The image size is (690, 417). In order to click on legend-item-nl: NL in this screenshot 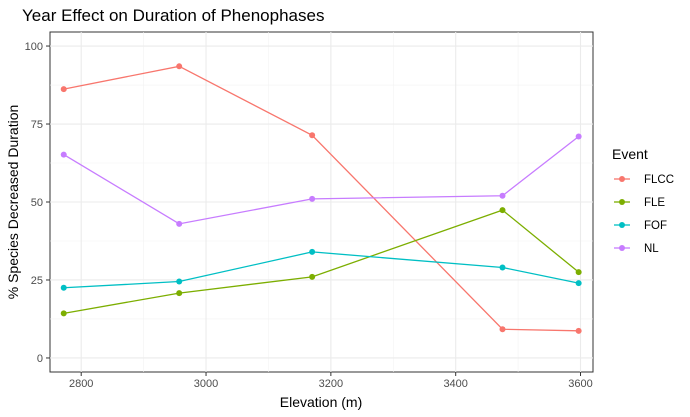, I will do `click(636, 249)`.